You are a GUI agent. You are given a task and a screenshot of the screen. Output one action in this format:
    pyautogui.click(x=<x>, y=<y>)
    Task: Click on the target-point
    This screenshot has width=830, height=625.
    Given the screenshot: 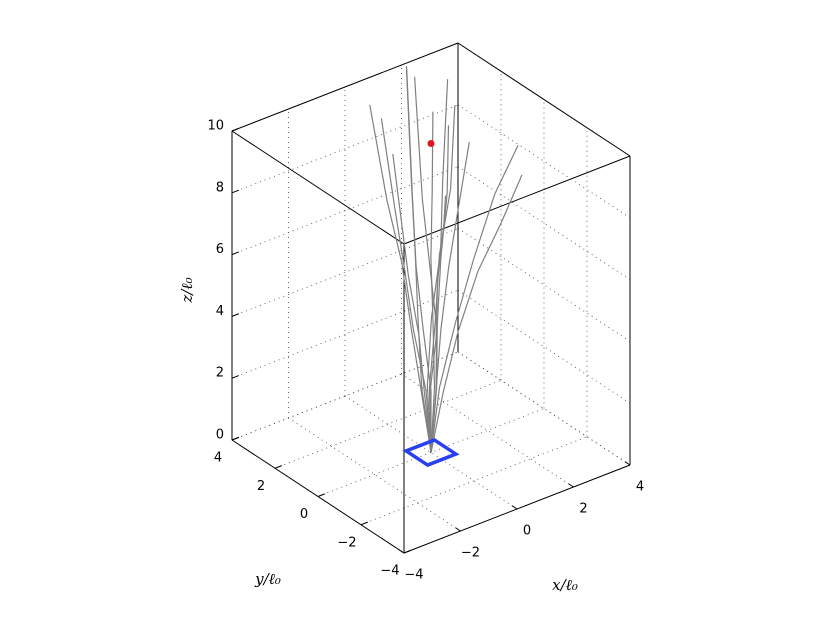 What is the action you would take?
    pyautogui.click(x=431, y=143)
    